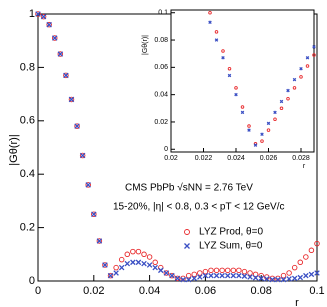  Describe the element at coordinates (205, 291) in the screenshot. I see `x-tick-label: 0.06` at that location.